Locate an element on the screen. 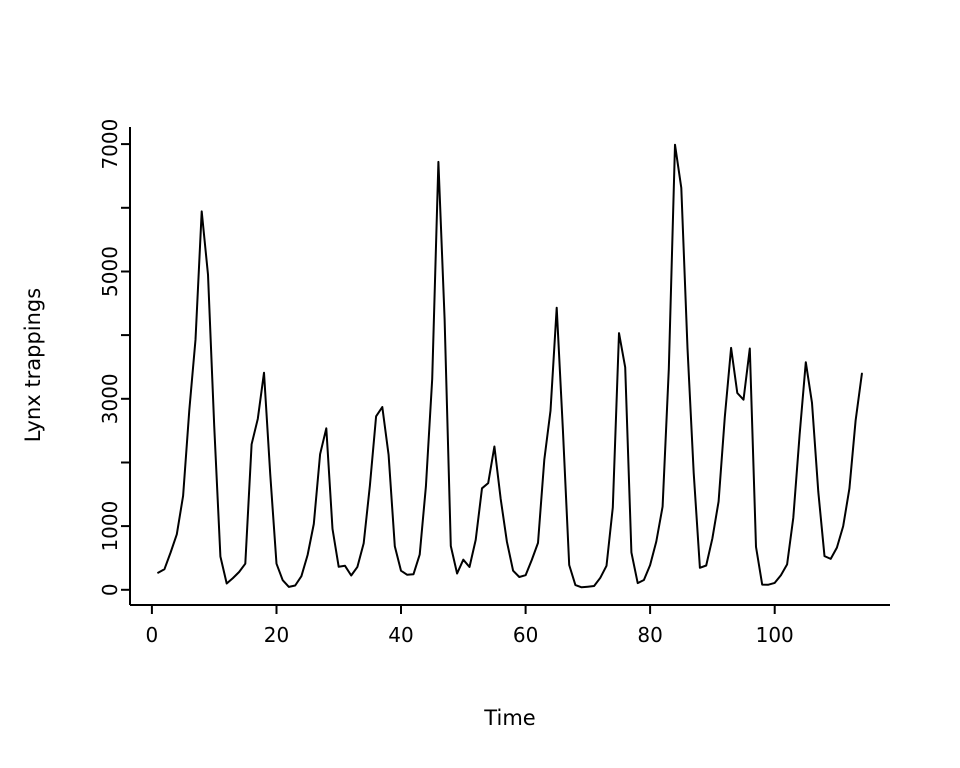 The width and height of the screenshot is (960, 768). x-tick-label: 40 is located at coordinates (400, 635).